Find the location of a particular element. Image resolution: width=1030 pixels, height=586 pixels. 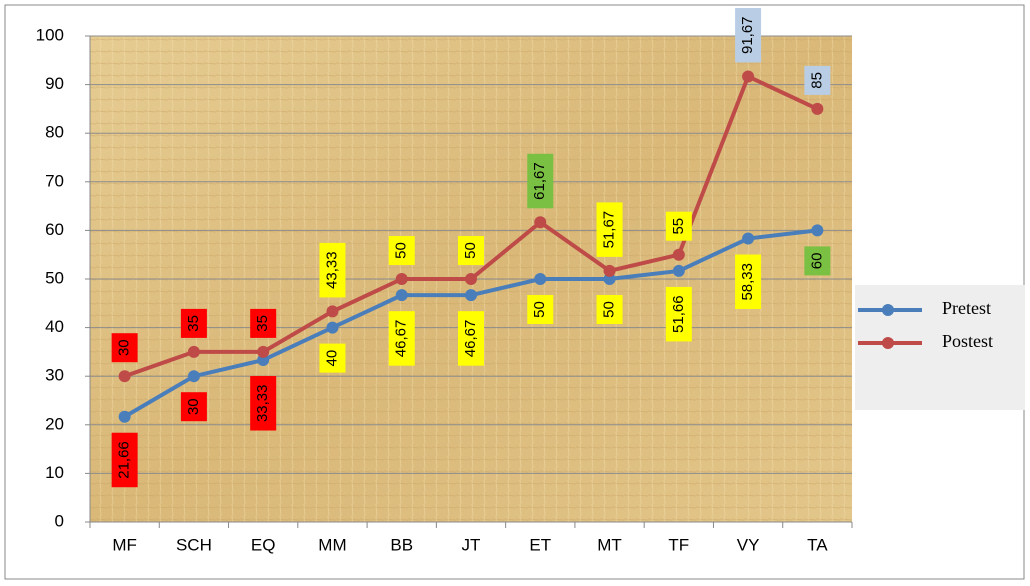

data-label: 43,33 is located at coordinates (331, 270).